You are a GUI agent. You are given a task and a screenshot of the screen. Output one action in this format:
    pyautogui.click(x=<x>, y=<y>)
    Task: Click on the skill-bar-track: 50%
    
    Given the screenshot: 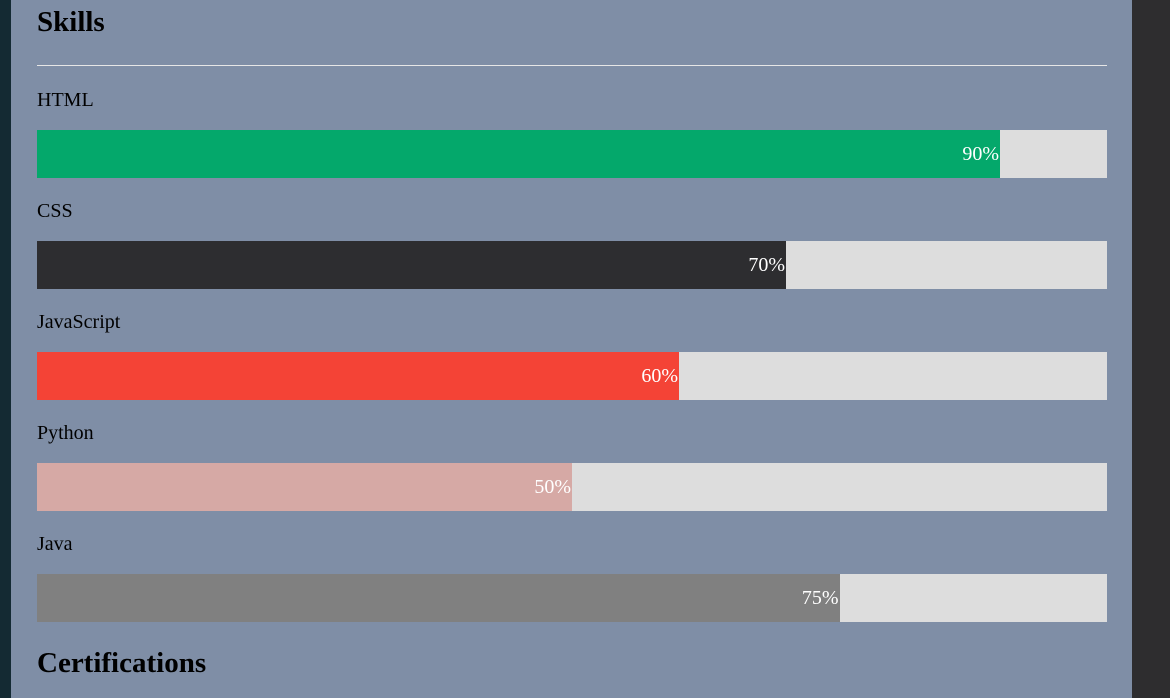 What is the action you would take?
    pyautogui.click(x=572, y=487)
    